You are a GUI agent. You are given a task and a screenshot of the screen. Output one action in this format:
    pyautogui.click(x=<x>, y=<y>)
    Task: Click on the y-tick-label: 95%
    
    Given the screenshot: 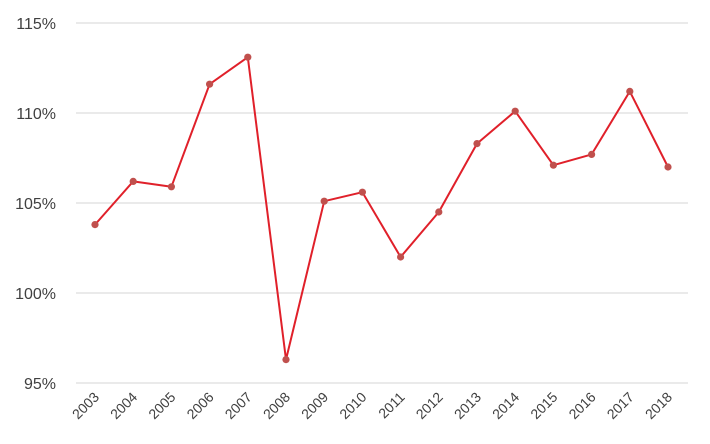 What is the action you would take?
    pyautogui.click(x=40, y=384)
    